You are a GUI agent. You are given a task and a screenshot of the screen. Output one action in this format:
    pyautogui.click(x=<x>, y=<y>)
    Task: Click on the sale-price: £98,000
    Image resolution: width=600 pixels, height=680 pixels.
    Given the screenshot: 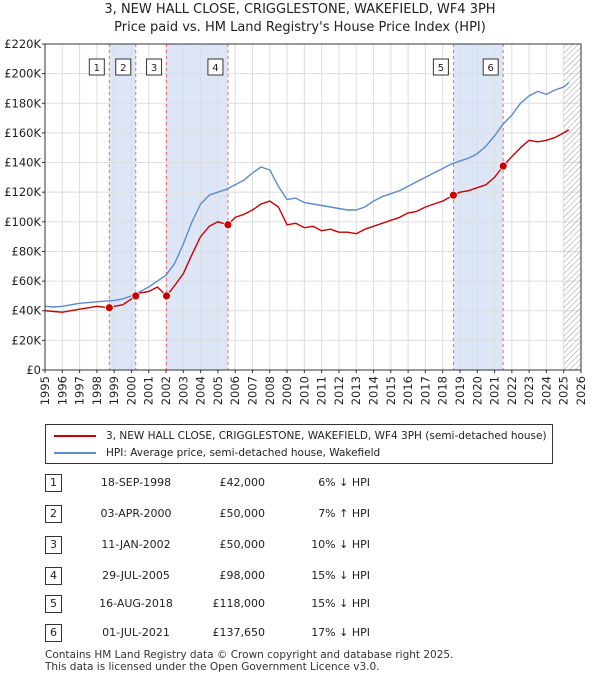 What is the action you would take?
    pyautogui.click(x=242, y=575)
    